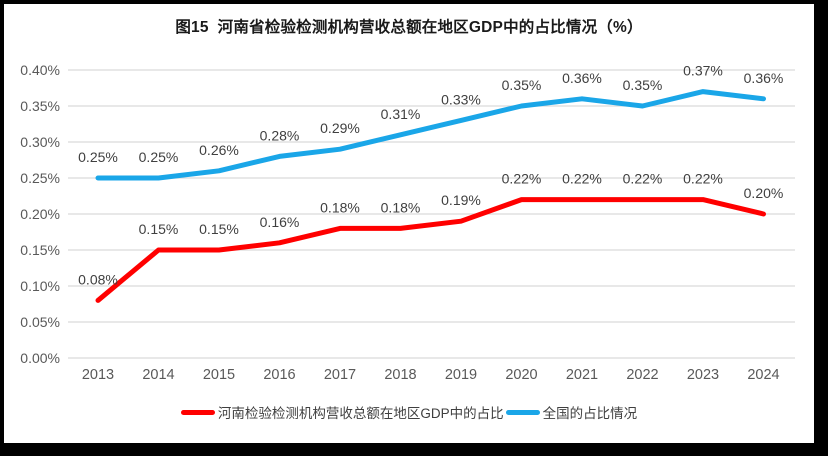  What do you see at coordinates (40, 322) in the screenshot?
I see `y-tick-label: 0.05%` at bounding box center [40, 322].